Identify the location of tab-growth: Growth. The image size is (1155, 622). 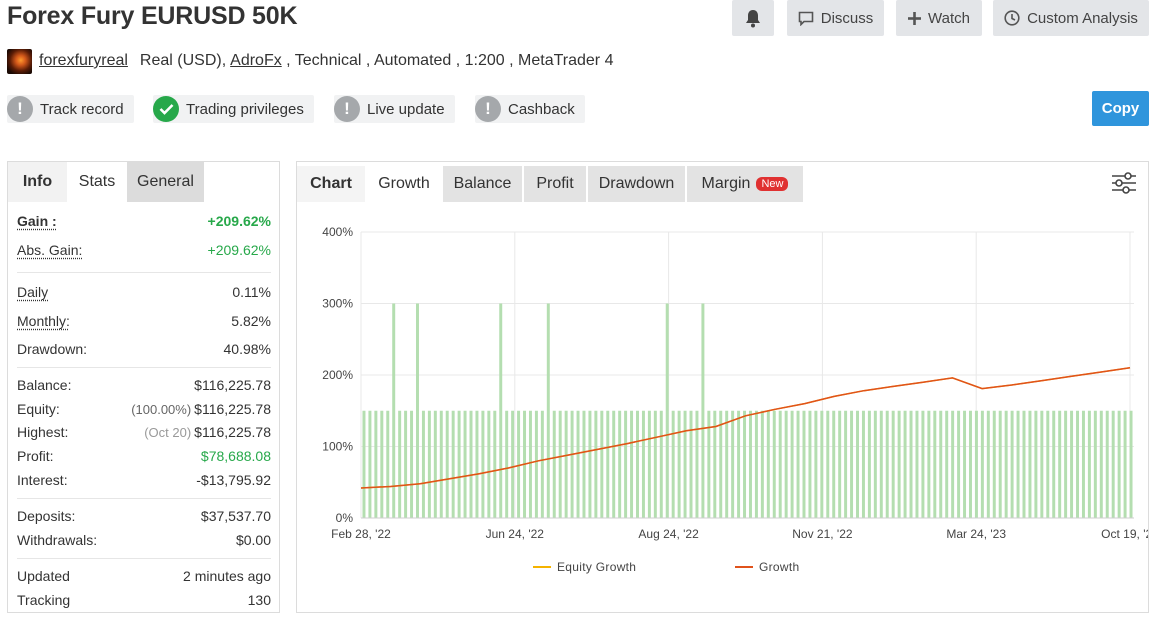
(404, 184).